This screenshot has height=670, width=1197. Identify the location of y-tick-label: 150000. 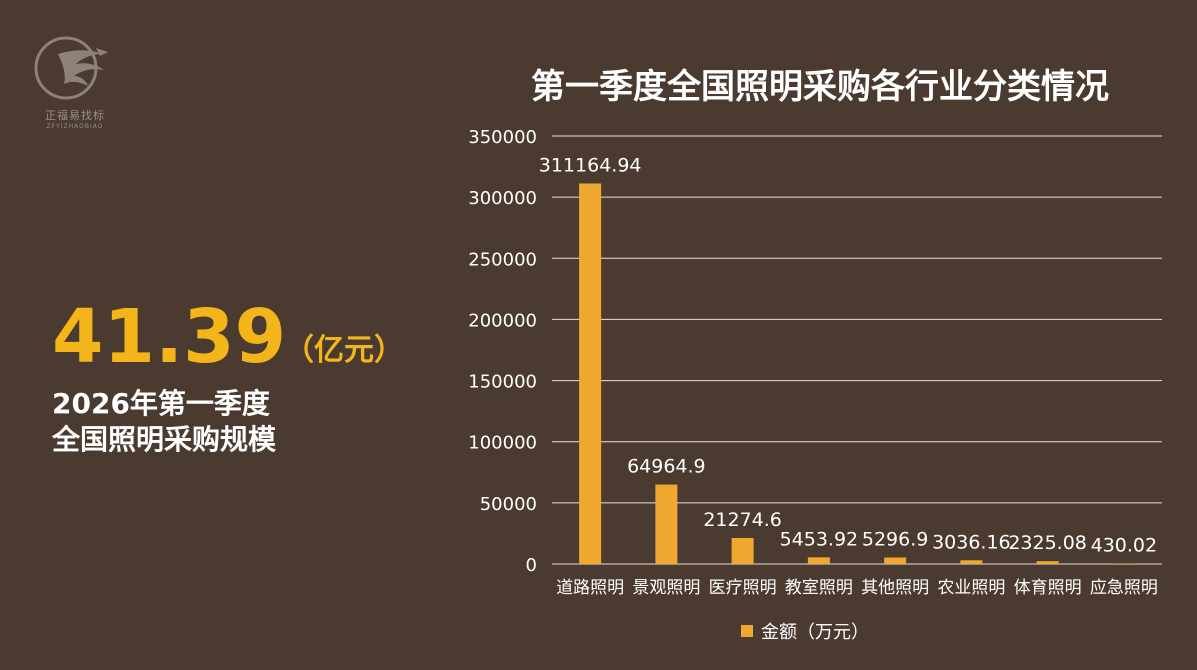
(502, 382).